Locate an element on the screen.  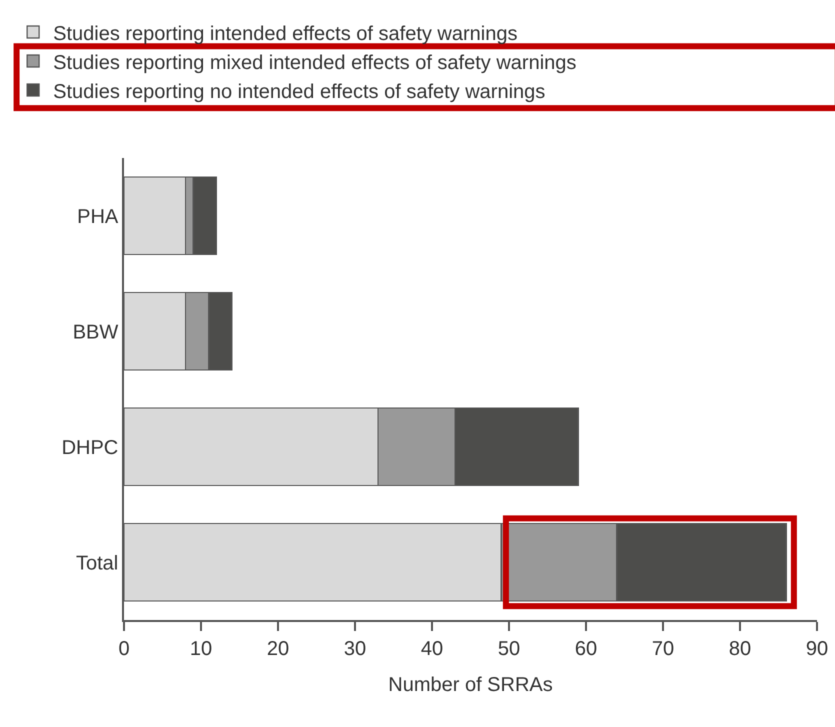
x-tick-label: 20 is located at coordinates (278, 649).